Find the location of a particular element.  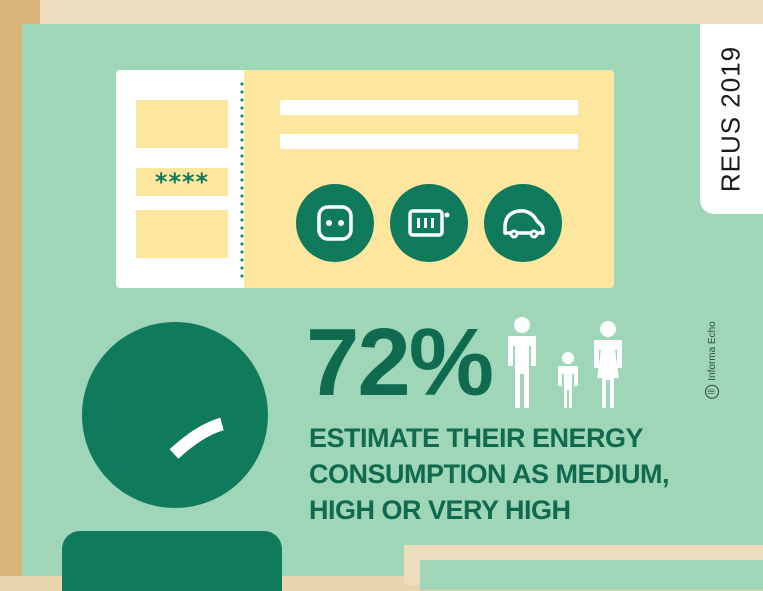

stat-caption-line-2: CONSUMPTION AS MEDIUM, is located at coordinates (489, 474).